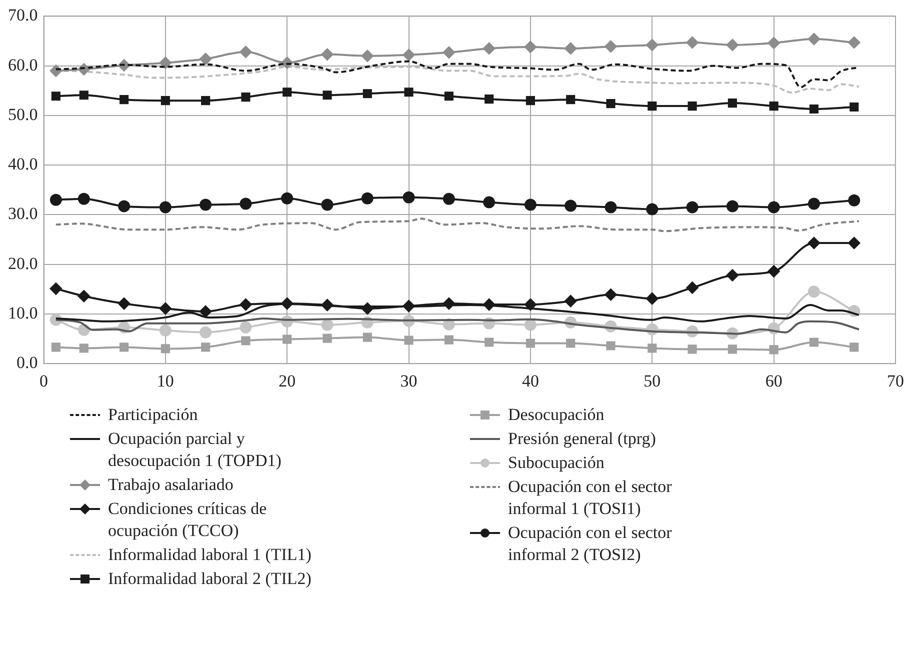  I want to click on legend-label: Informalidad laboral 1 (TIL1), so click(210, 555).